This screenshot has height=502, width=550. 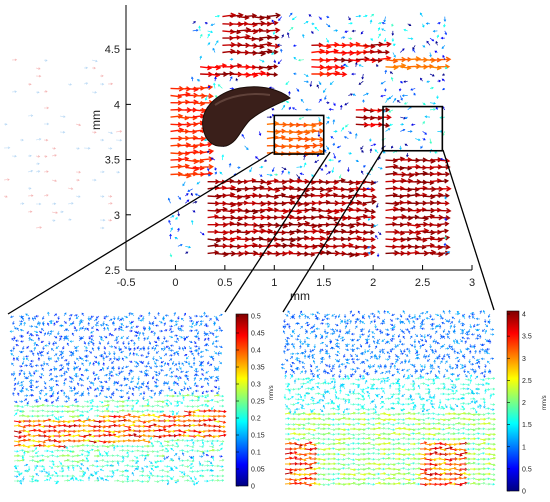 What do you see at coordinates (296, 277) in the screenshot?
I see `x-ticks: -0.5 0 0.5 1 1.5 2 2.5 3` at bounding box center [296, 277].